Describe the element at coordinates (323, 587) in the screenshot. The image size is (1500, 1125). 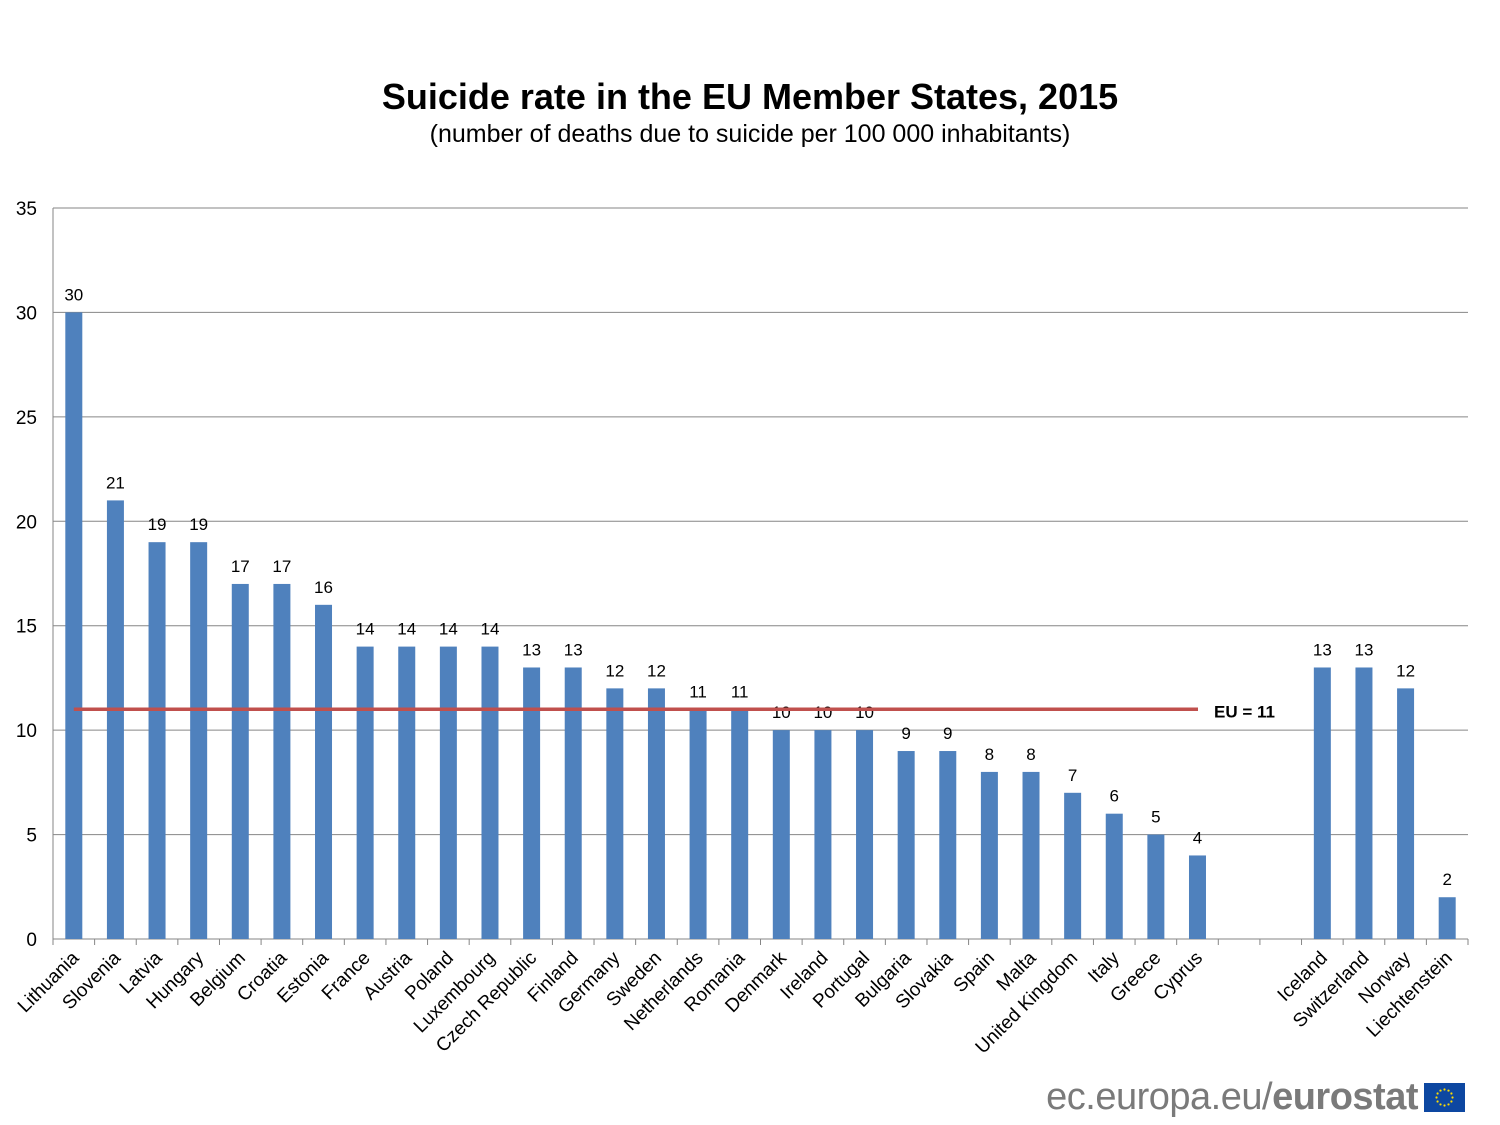
I see `data-label: 16` at that location.